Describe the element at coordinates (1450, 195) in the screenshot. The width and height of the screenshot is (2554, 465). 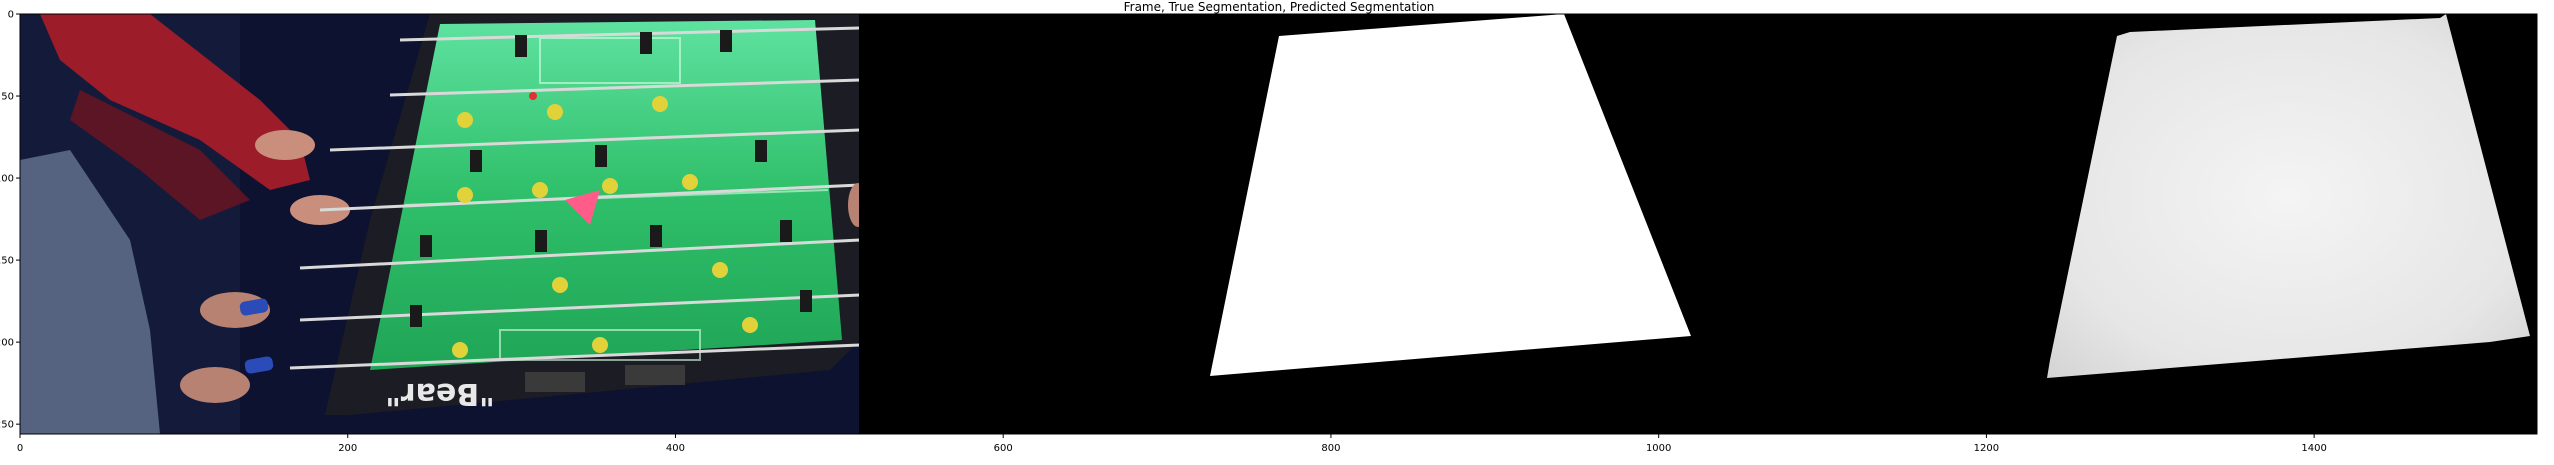
I see `true-seg-mask` at that location.